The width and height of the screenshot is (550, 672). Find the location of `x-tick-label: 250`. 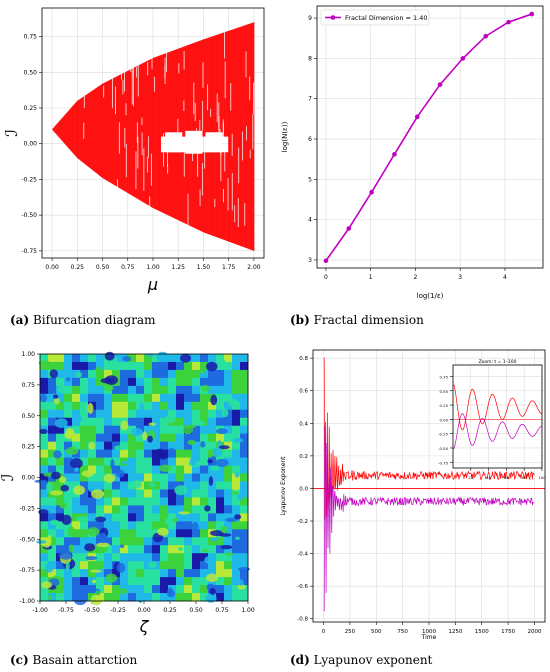

x-tick-label: 250 is located at coordinates (350, 632).